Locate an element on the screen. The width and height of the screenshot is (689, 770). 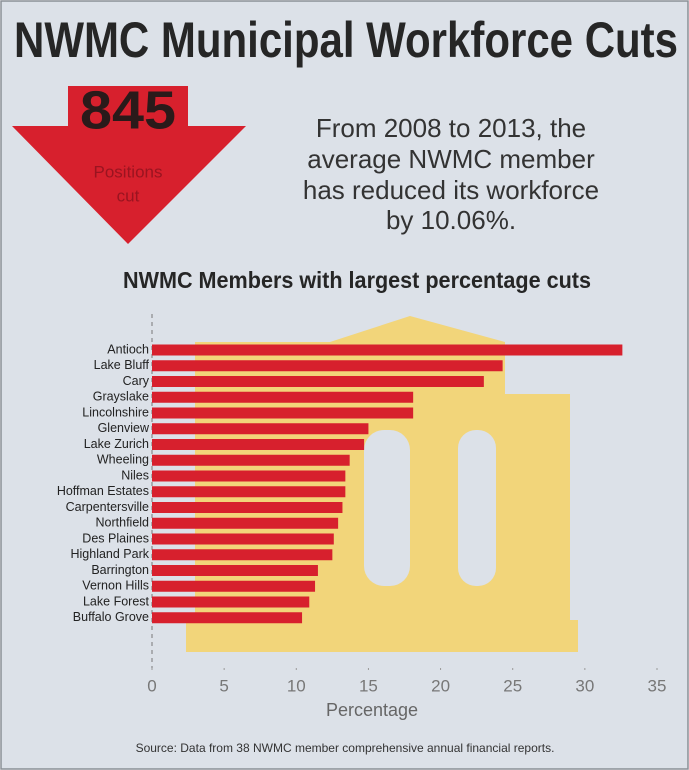
y-tick-label: Cary is located at coordinates (136, 381).